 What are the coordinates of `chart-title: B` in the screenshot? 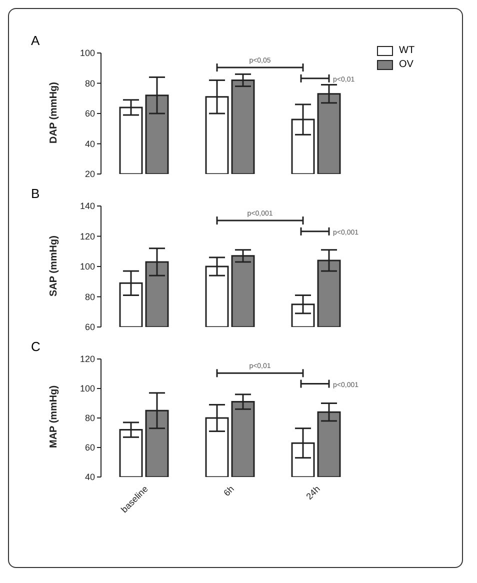 It's located at (35, 193).